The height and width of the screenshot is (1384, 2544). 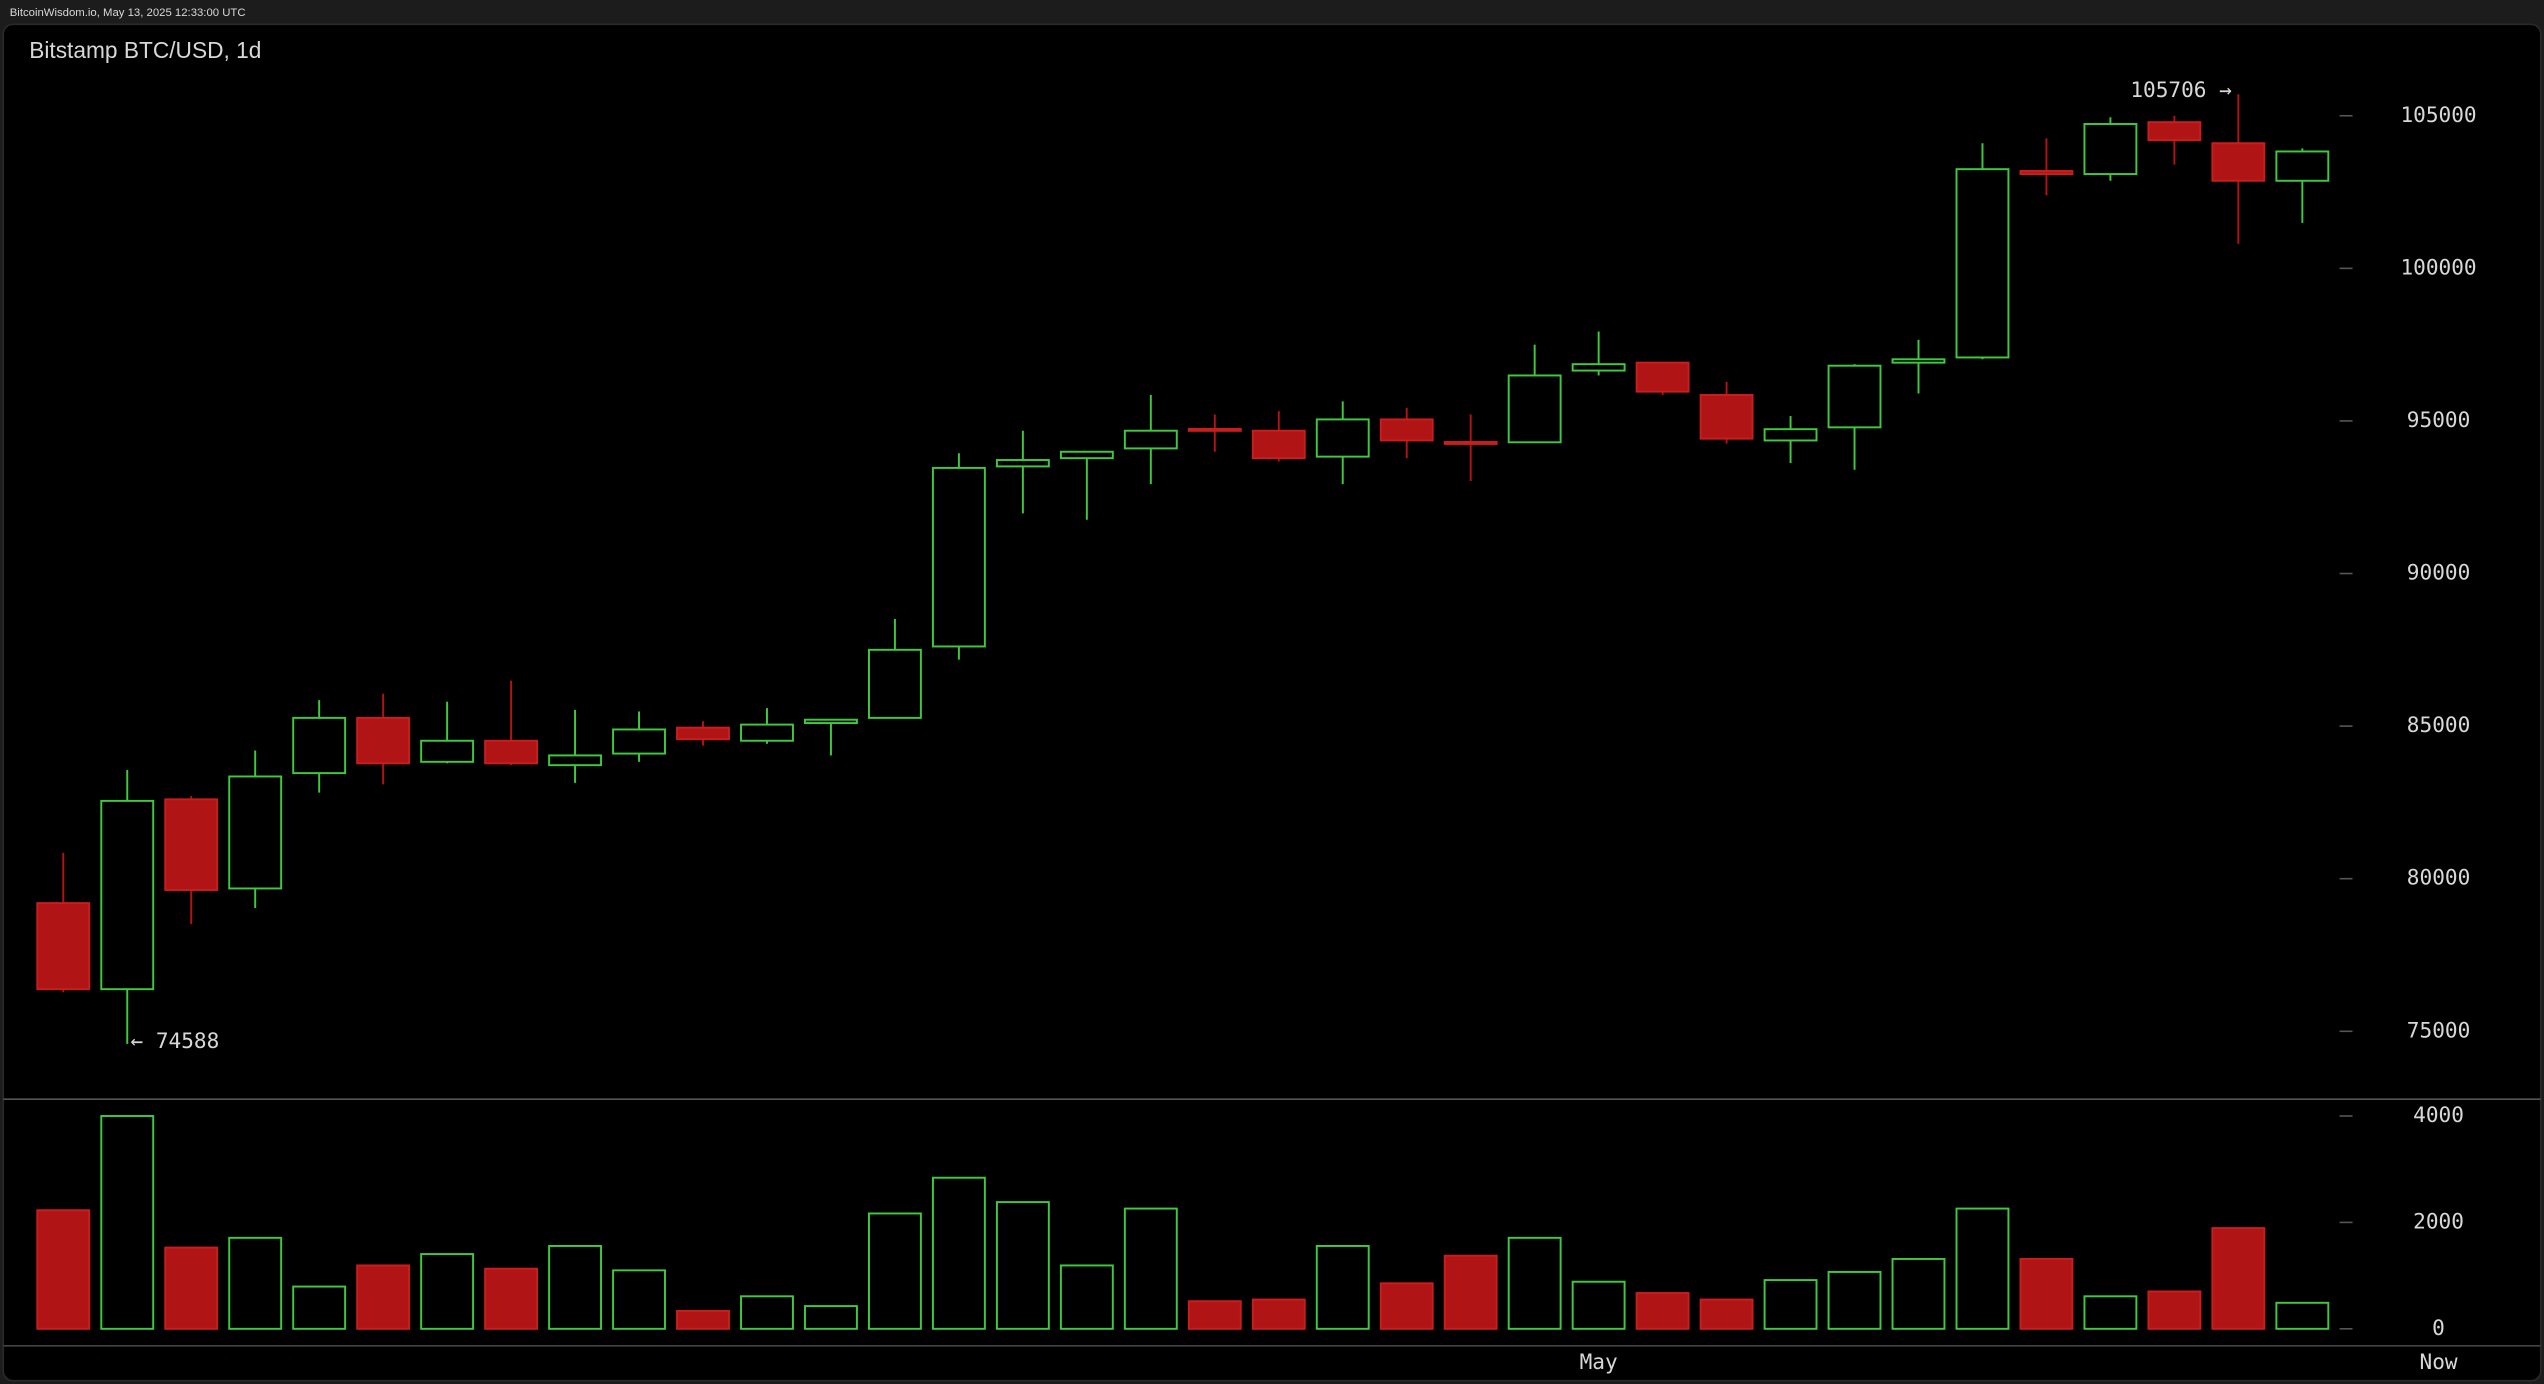 I want to click on y-tick-label: 0, so click(x=2438, y=1327).